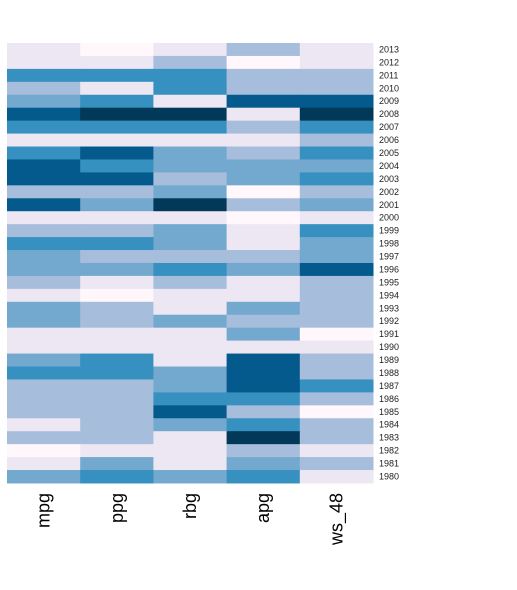 The height and width of the screenshot is (590, 517). Describe the element at coordinates (44, 231) in the screenshot. I see `heatmap-cell-1999-mpg` at that location.